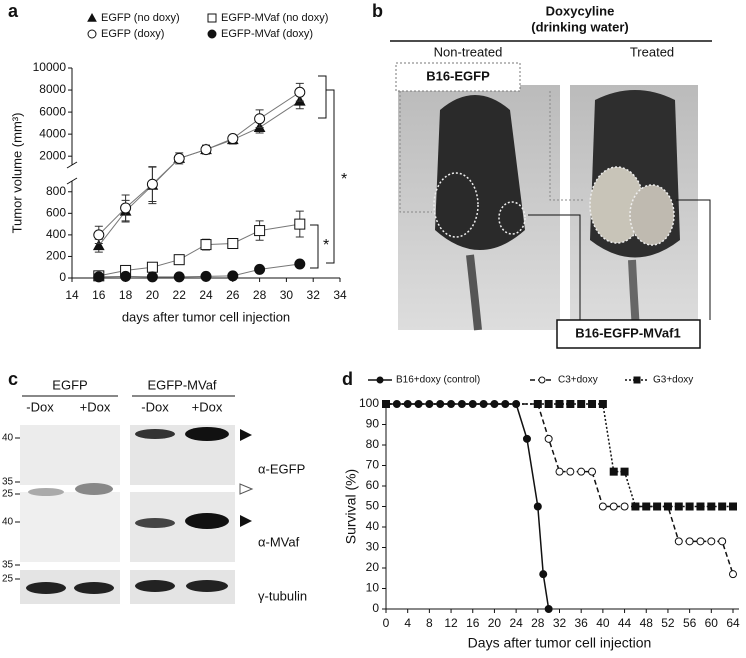  Describe the element at coordinates (347, 379) in the screenshot. I see `panel-label: d` at that location.